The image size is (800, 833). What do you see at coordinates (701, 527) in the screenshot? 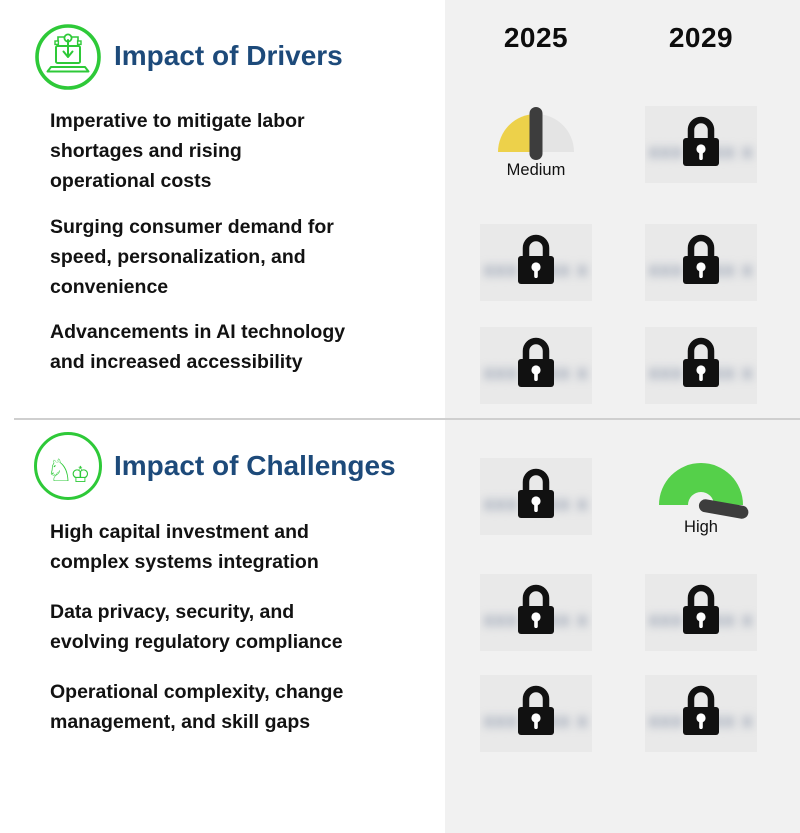
I see `gauge-high-label: High` at bounding box center [701, 527].